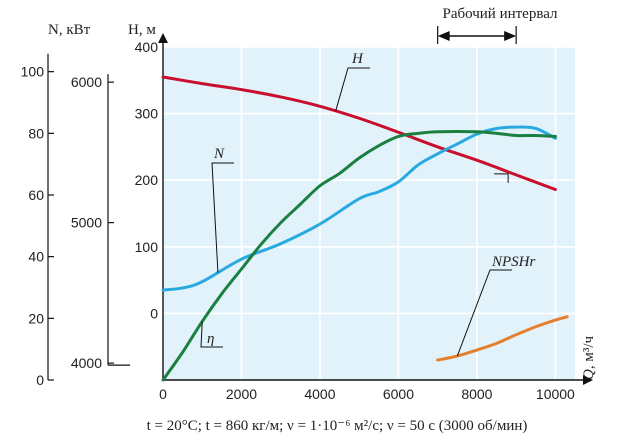 This screenshot has width=618, height=444. Describe the element at coordinates (319, 394) in the screenshot. I see `x-tick-label: 4000` at that location.